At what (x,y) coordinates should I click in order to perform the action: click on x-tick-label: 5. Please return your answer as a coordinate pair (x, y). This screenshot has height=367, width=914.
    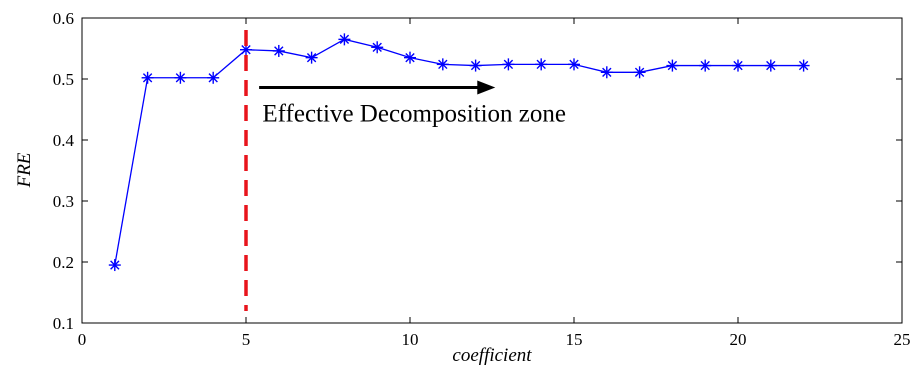
    Looking at the image, I should click on (246, 339).